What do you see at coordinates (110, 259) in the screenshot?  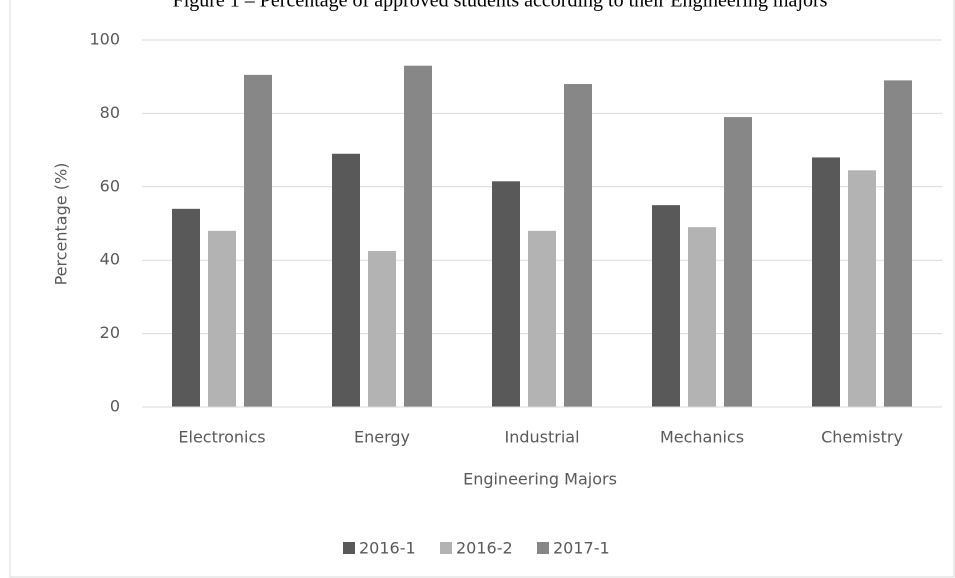 I see `y-tick-label: 40` at bounding box center [110, 259].